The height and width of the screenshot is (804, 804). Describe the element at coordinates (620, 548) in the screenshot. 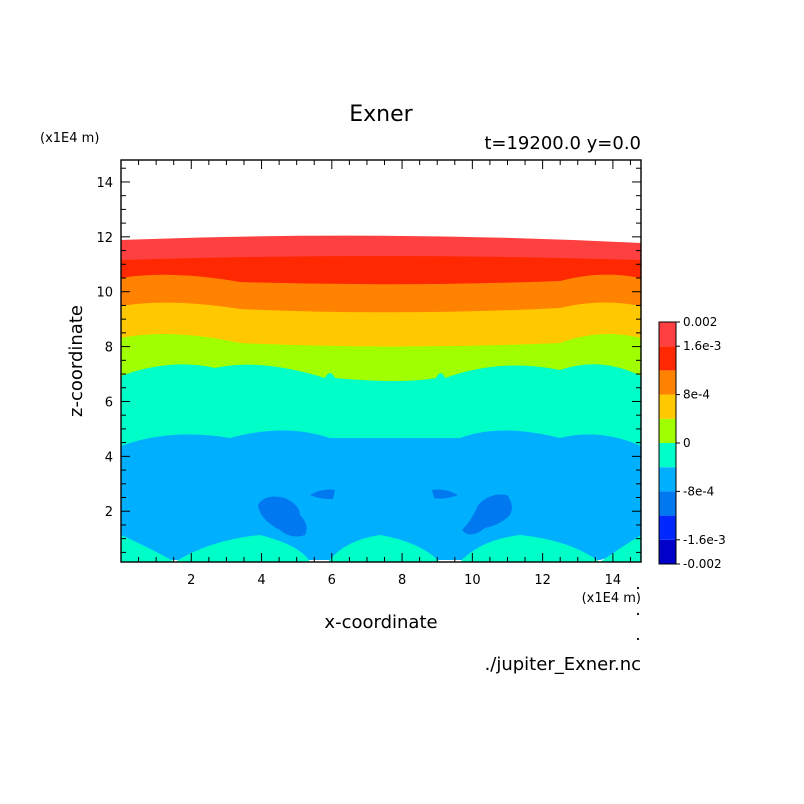

I see `band-cyan-bottom-right` at that location.